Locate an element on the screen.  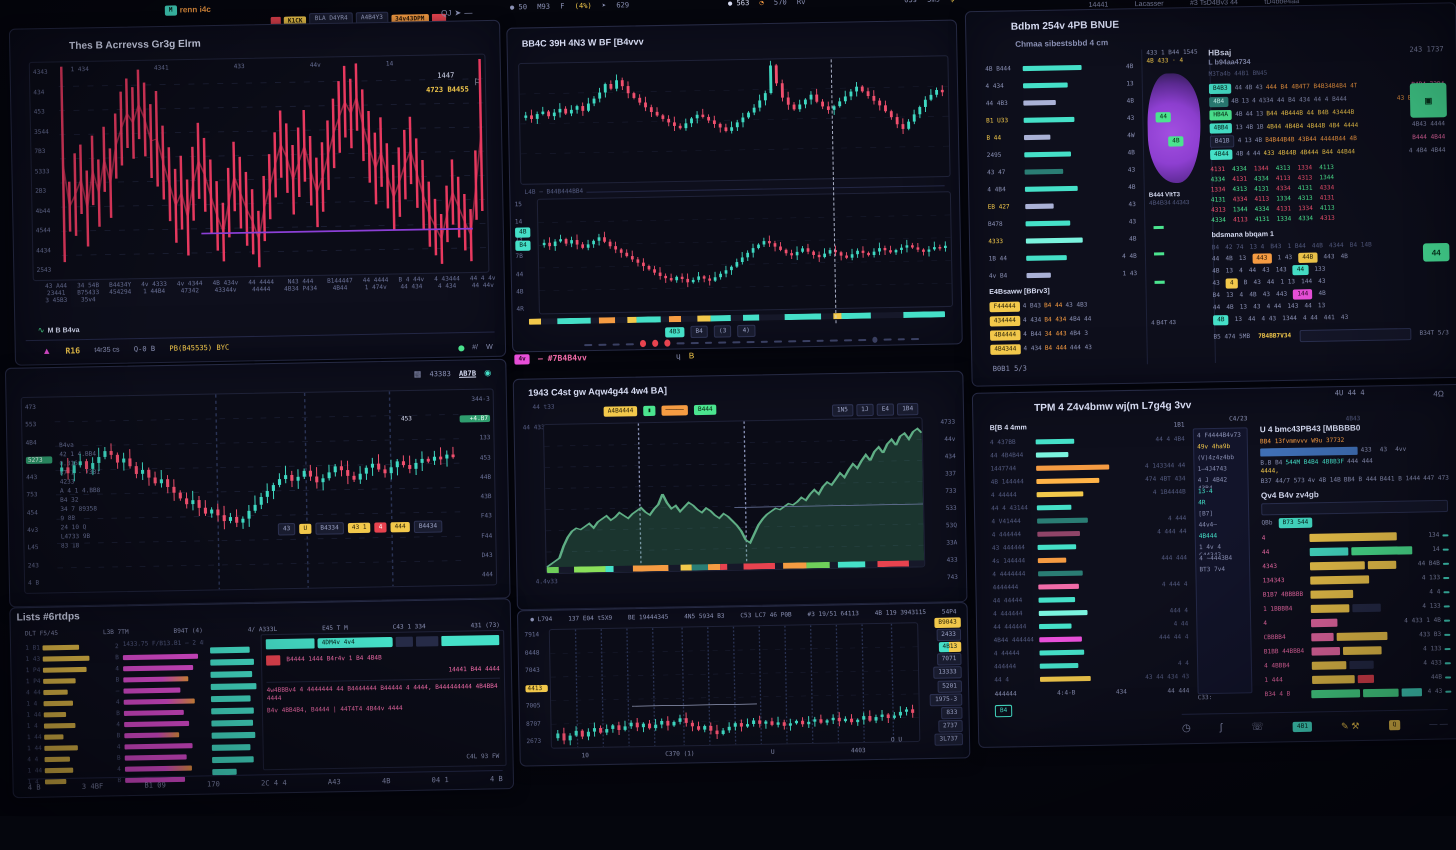
p3-green-badge-2: 44 is located at coordinates (1436, 252).